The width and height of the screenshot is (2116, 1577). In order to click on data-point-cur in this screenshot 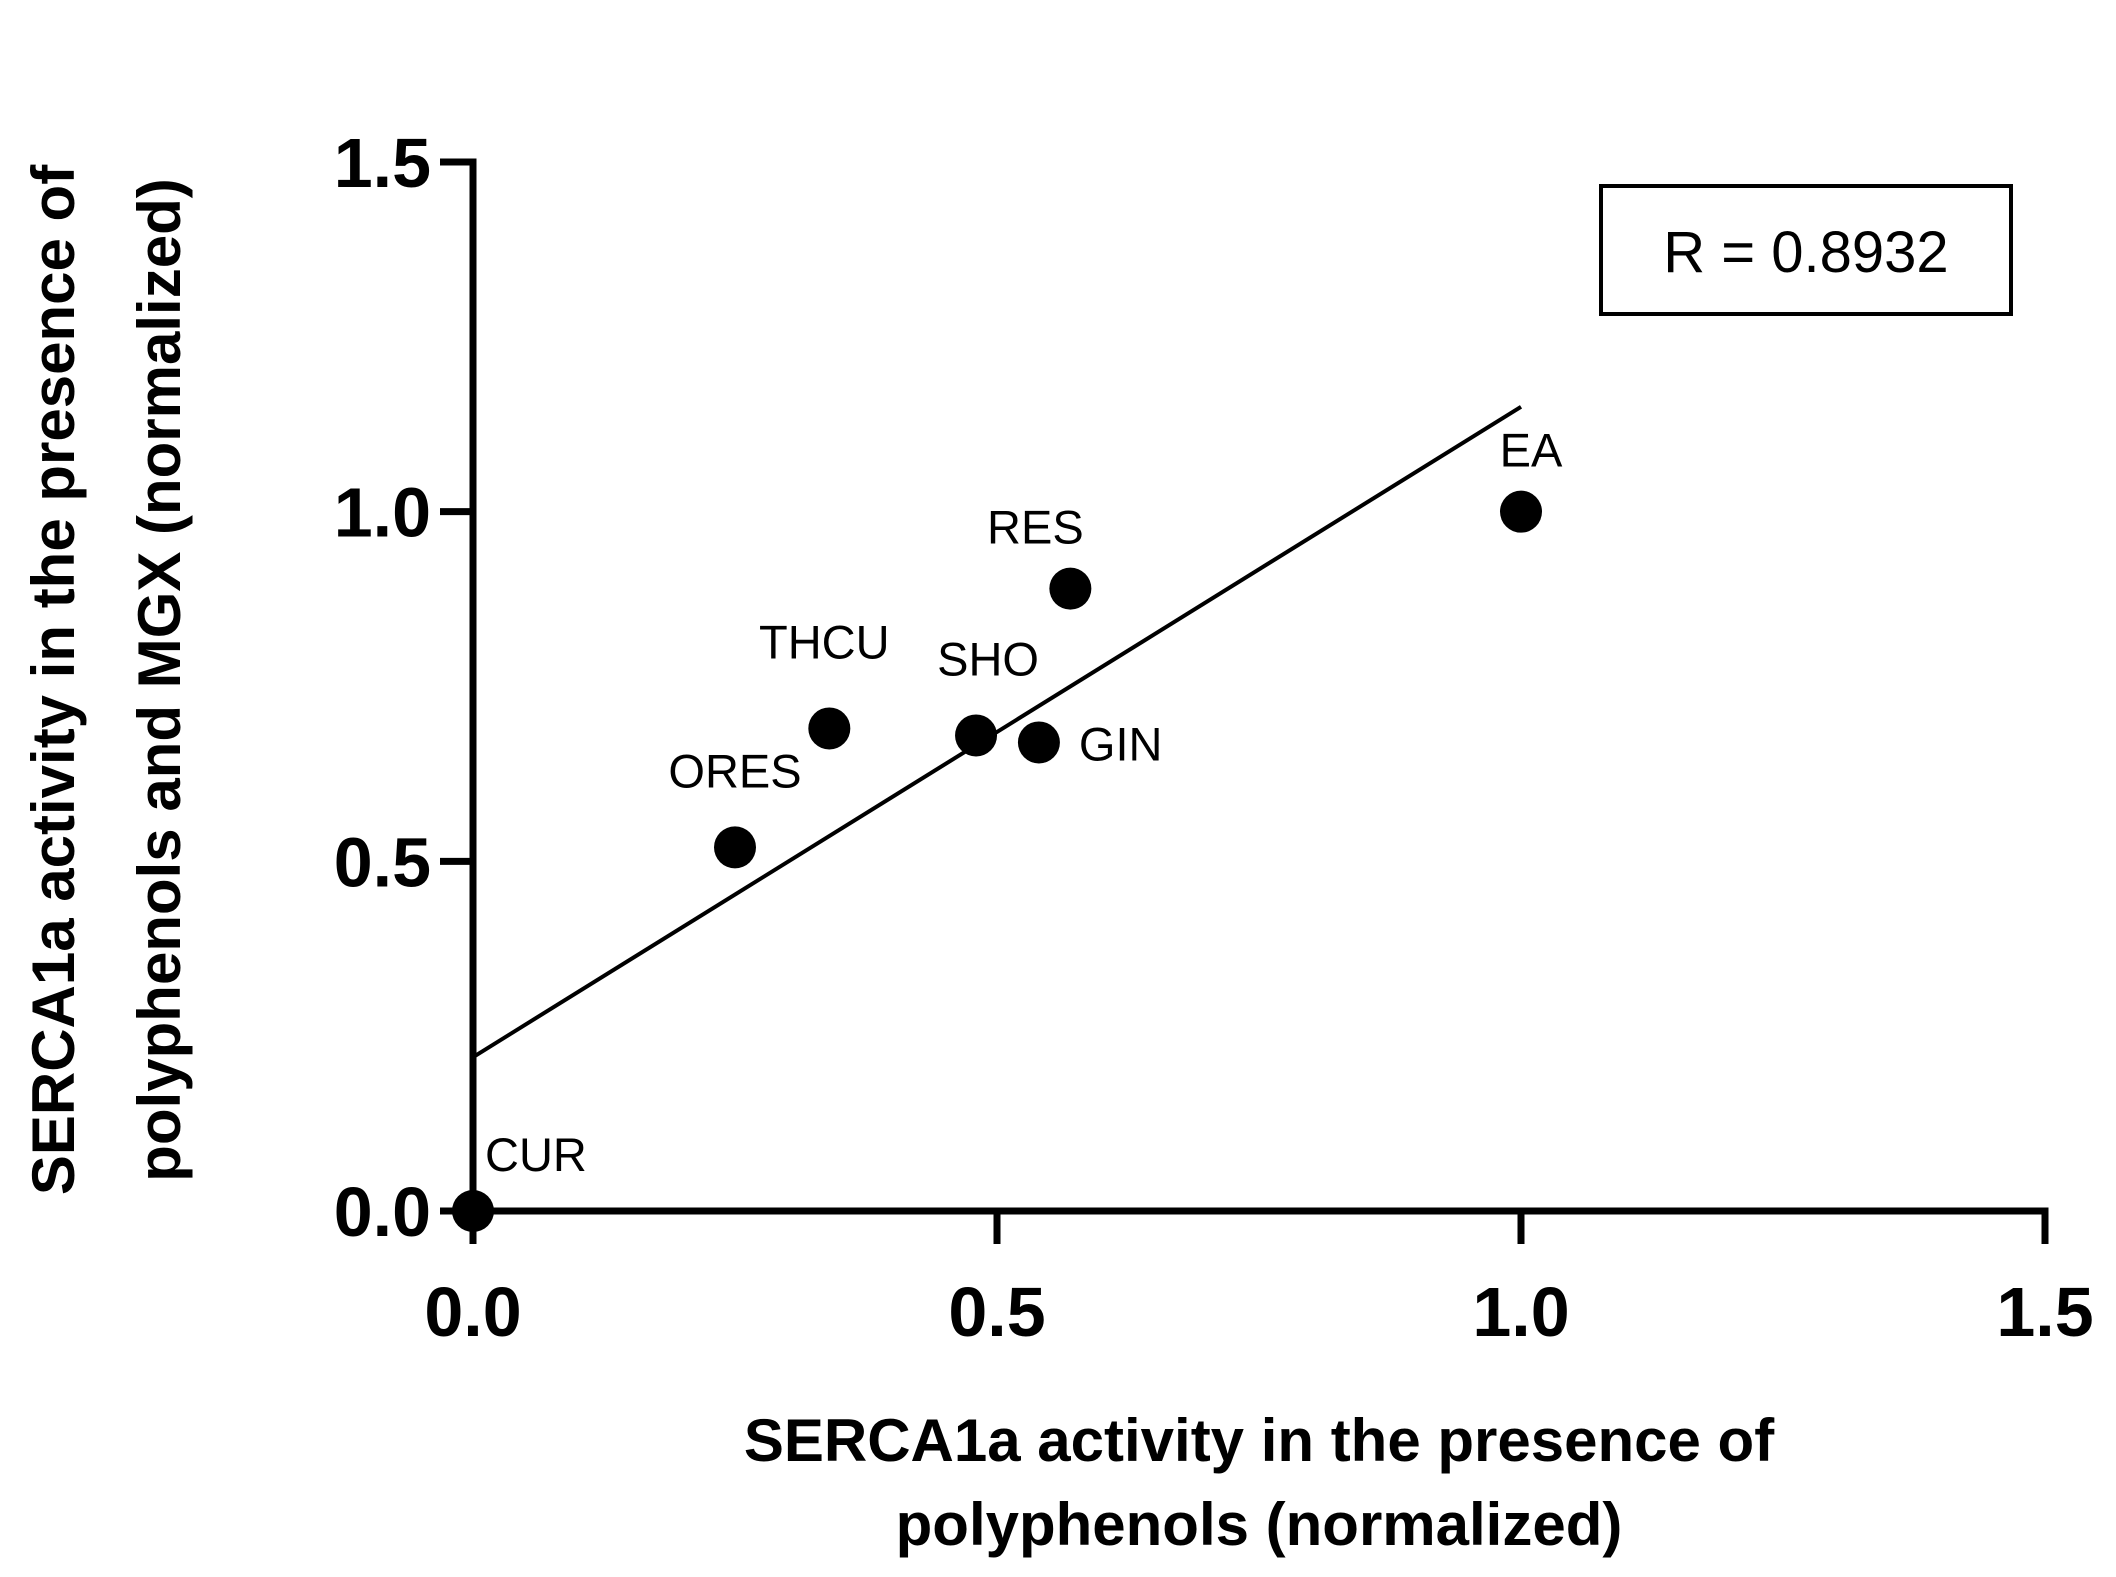, I will do `click(473, 1211)`.